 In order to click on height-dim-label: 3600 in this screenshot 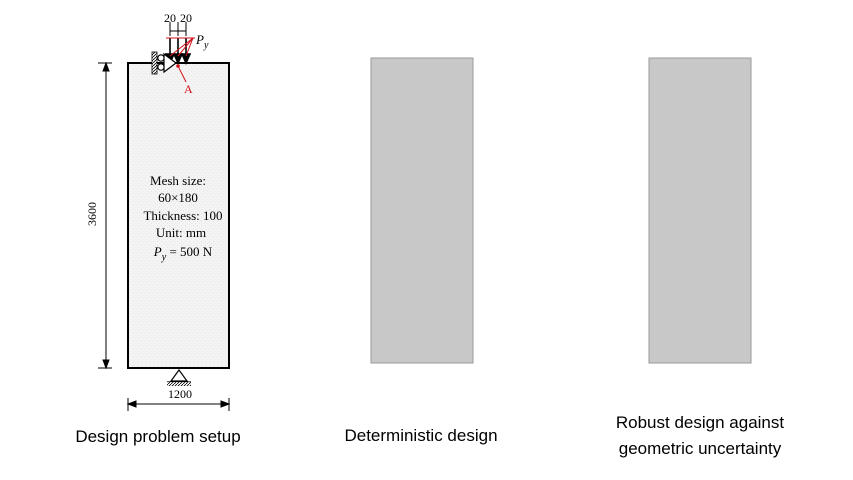, I will do `click(92, 214)`.